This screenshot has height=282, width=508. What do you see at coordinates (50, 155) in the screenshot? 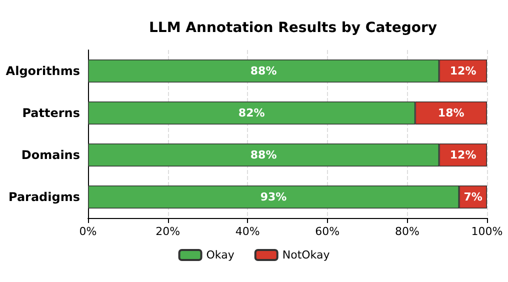
I see `y-tick-label: Domains` at bounding box center [50, 155].